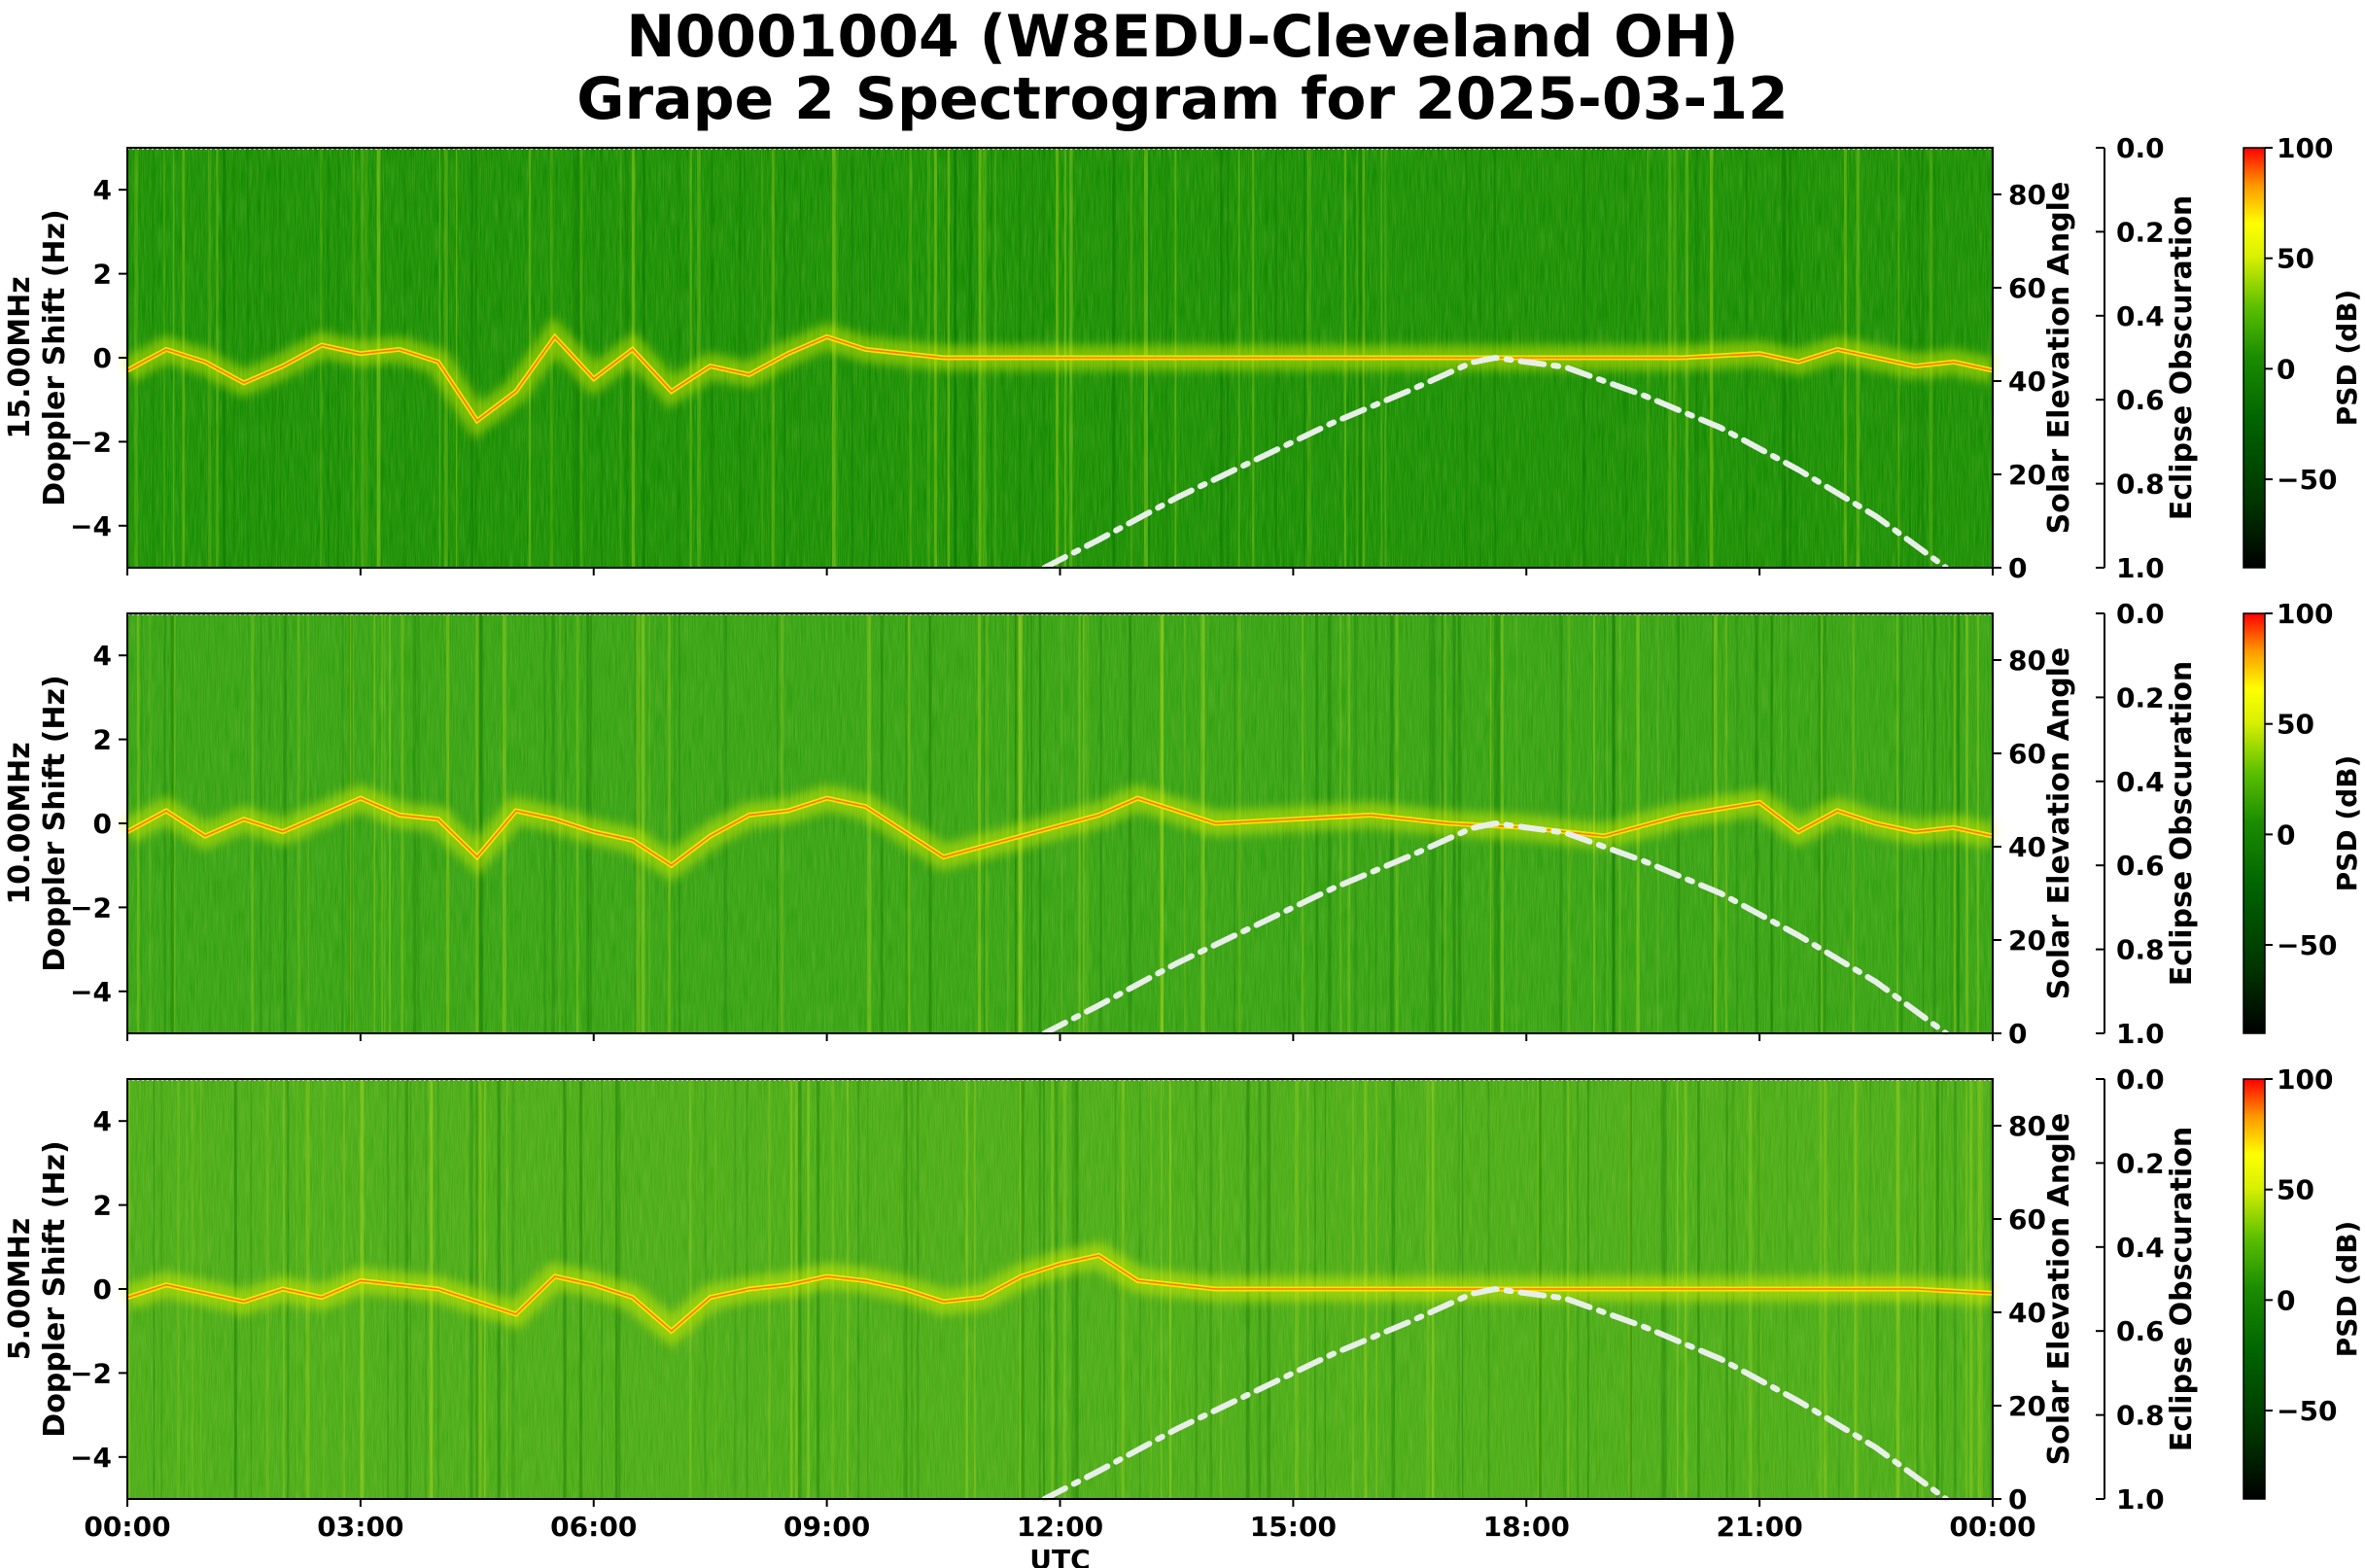  Describe the element at coordinates (2027, 288) in the screenshot. I see `elevation-tick-label: 60` at that location.